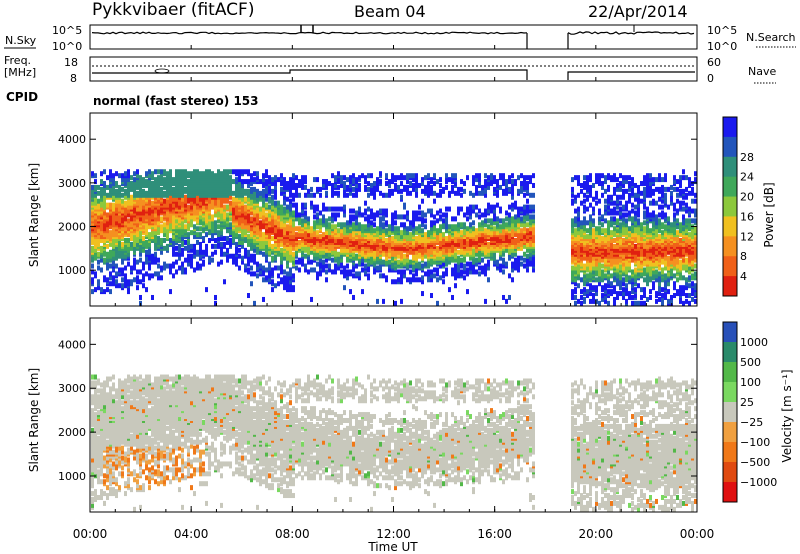 Image resolution: width=800 pixels, height=554 pixels. I want to click on freq-glitch, so click(162, 71).